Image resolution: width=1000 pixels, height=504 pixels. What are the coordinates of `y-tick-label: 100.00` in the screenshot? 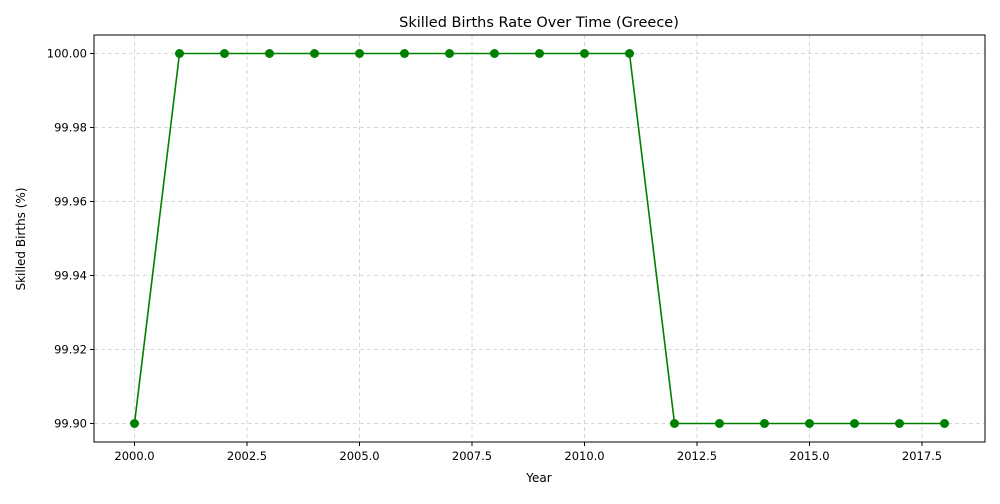 It's located at (67, 54).